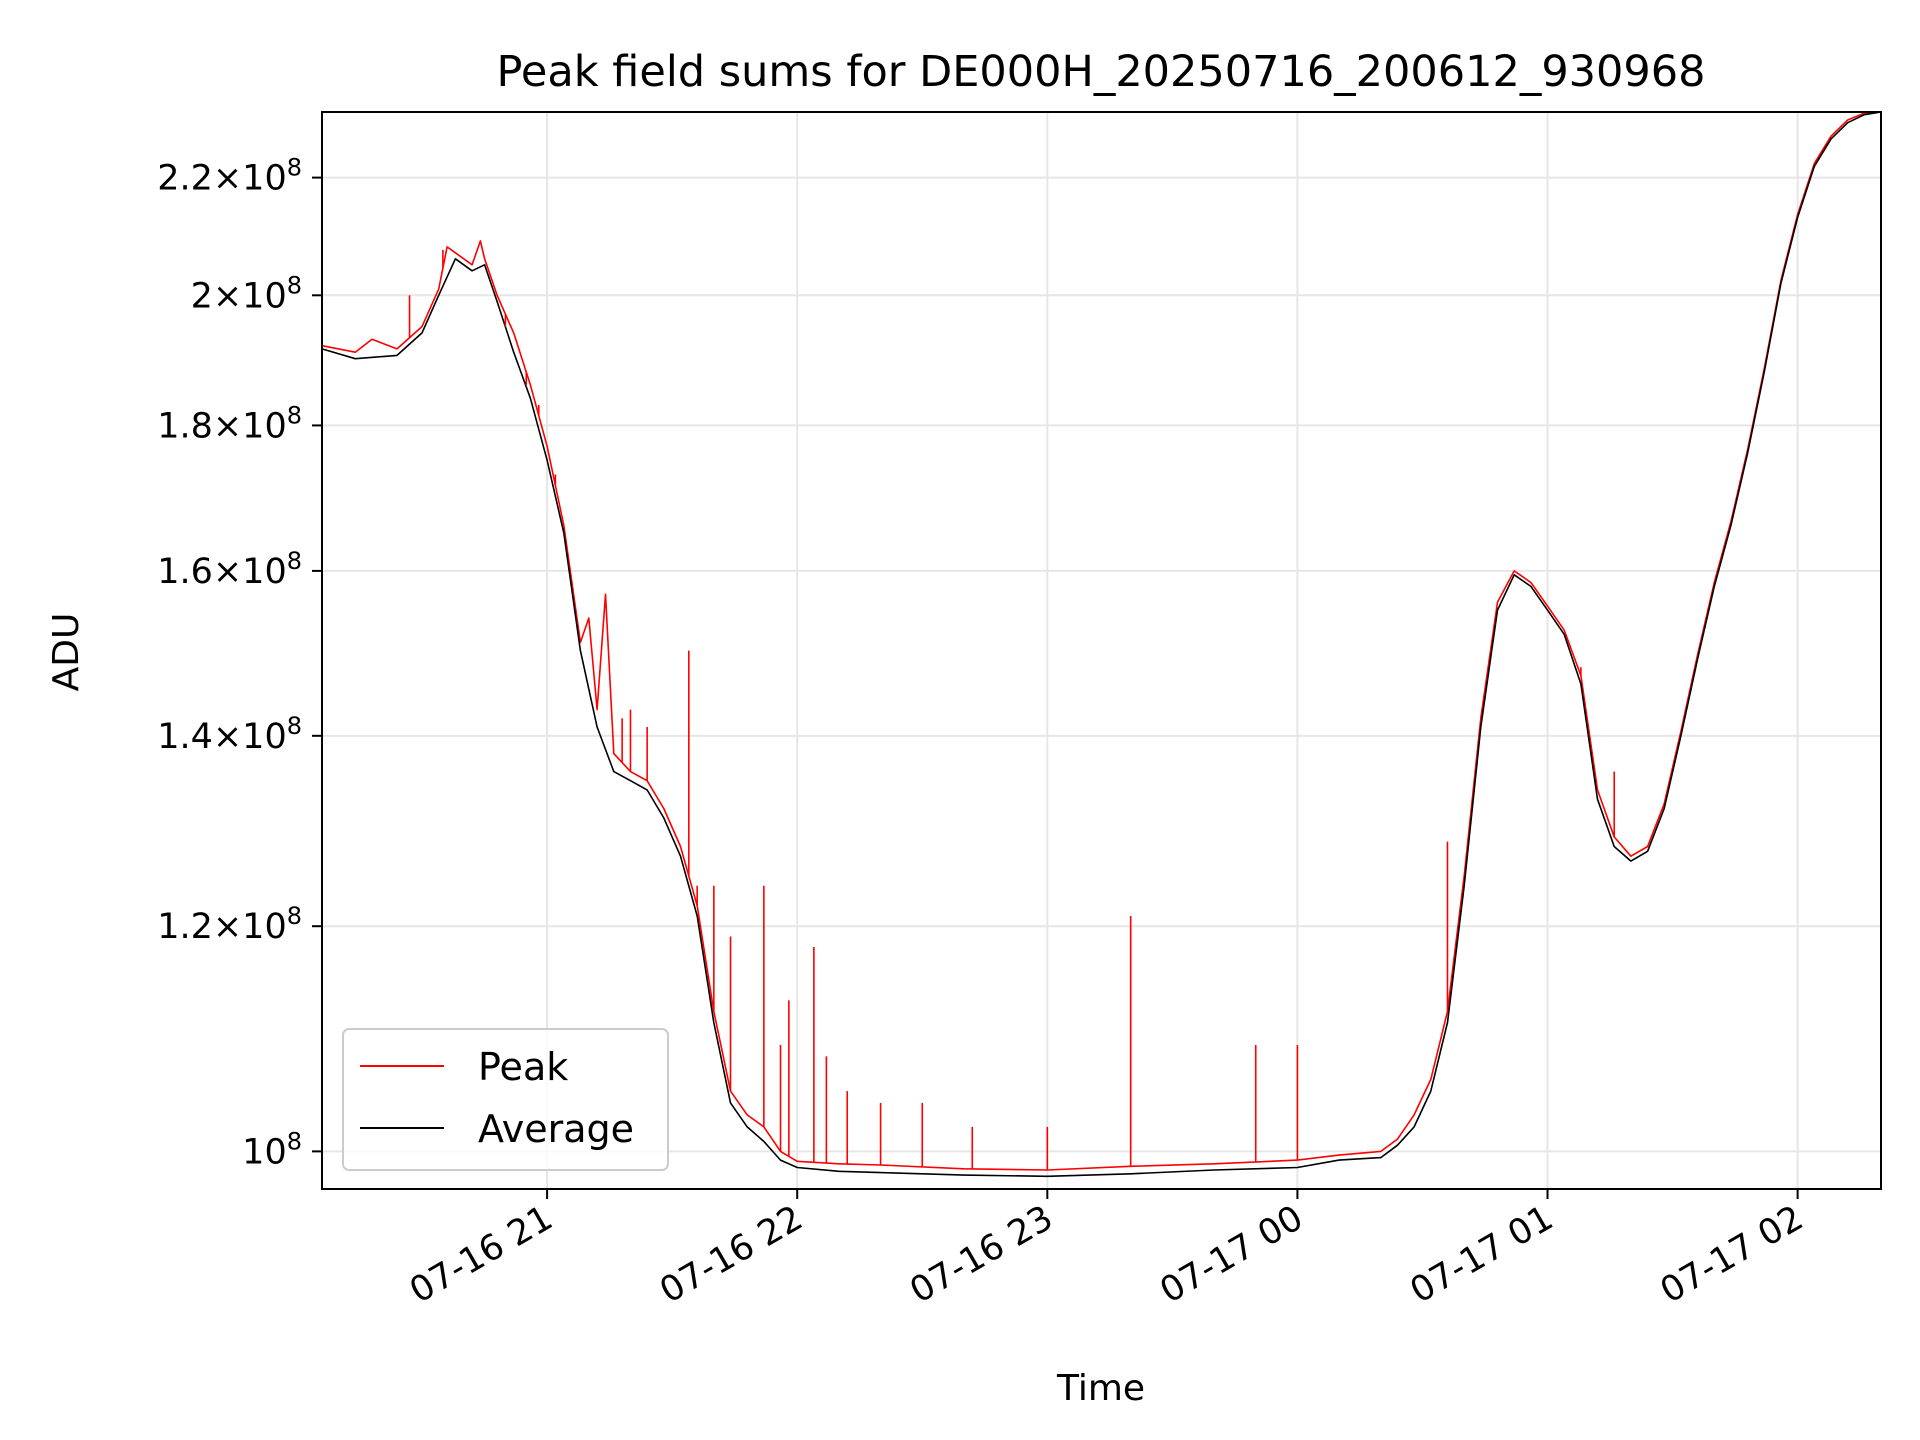  What do you see at coordinates (229, 924) in the screenshot?
I see `y-tick-label: 1.2×108` at bounding box center [229, 924].